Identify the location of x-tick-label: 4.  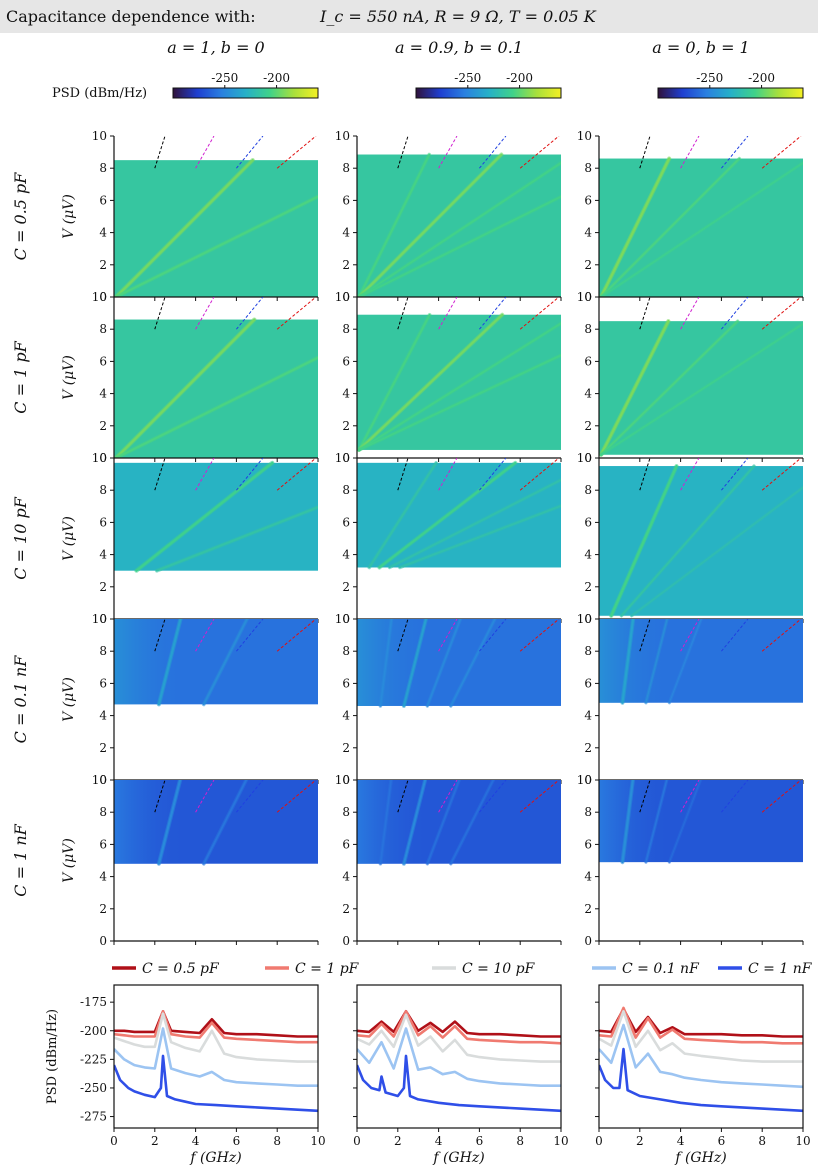
(681, 1141).